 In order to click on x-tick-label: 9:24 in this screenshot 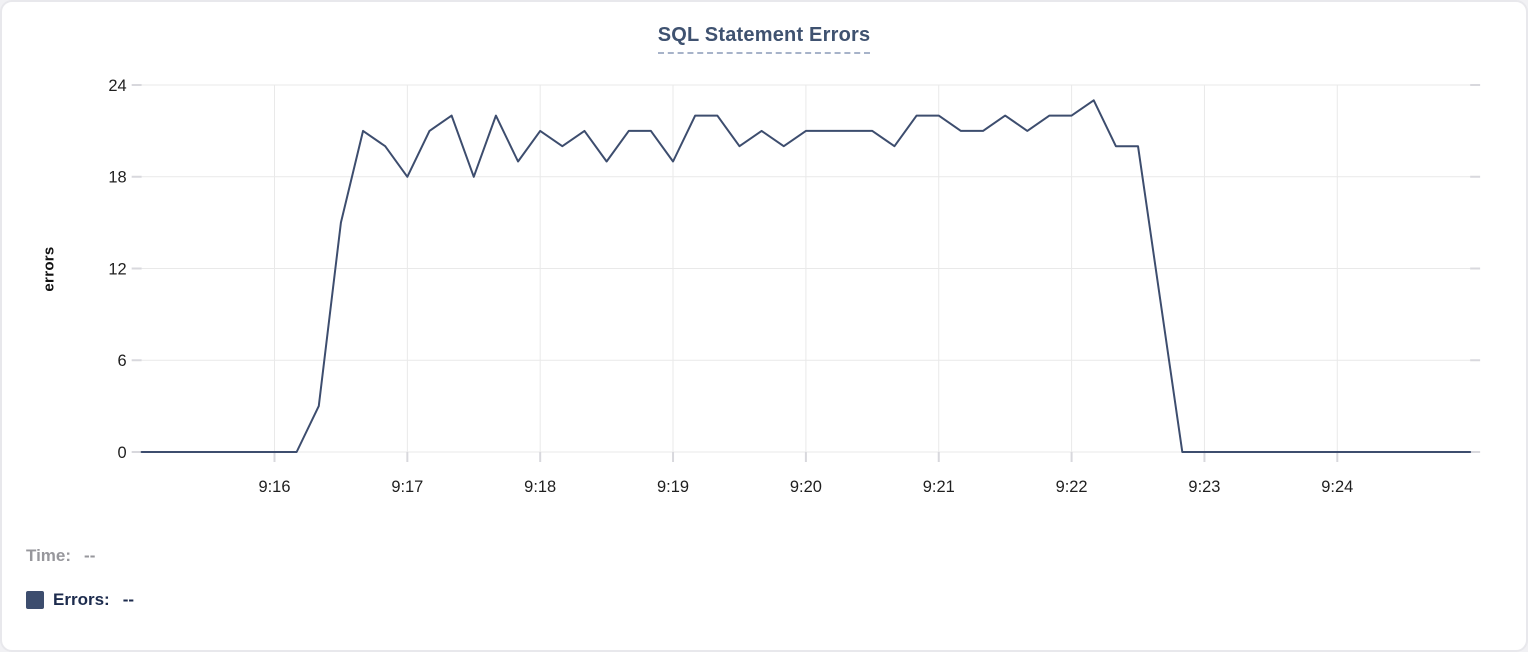, I will do `click(1337, 487)`.